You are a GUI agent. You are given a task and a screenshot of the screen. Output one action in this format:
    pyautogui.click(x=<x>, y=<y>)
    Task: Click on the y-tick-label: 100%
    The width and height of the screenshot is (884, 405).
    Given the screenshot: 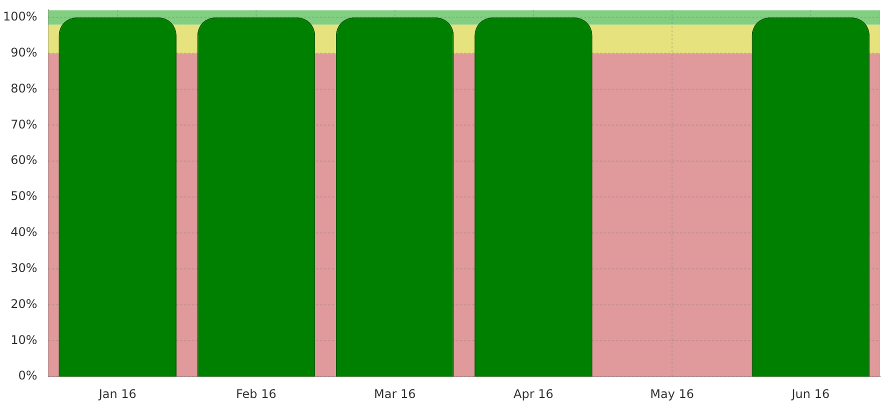 What is the action you would take?
    pyautogui.click(x=20, y=17)
    